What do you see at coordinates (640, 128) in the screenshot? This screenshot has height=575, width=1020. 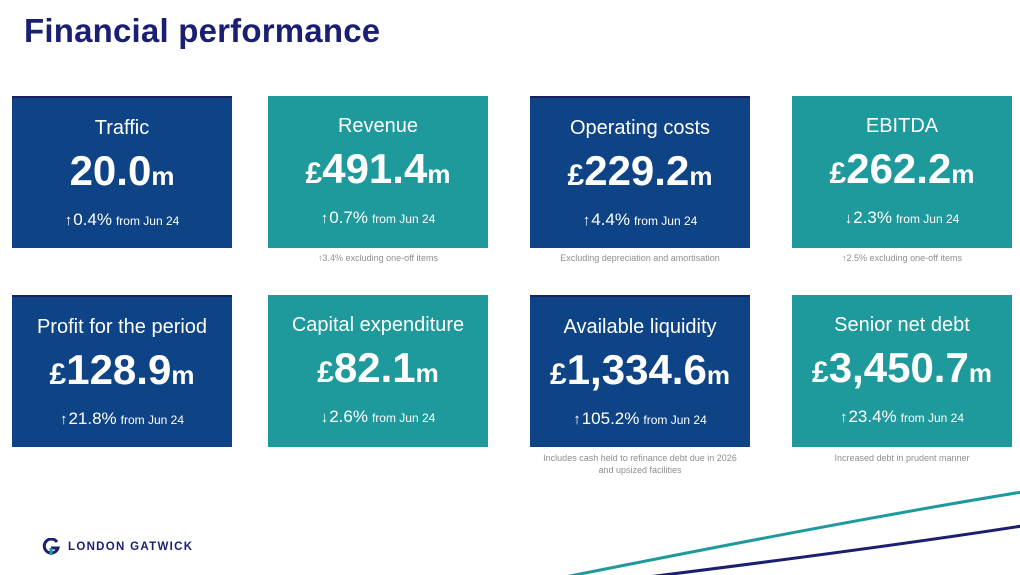 I see `card-label: Operating costs` at bounding box center [640, 128].